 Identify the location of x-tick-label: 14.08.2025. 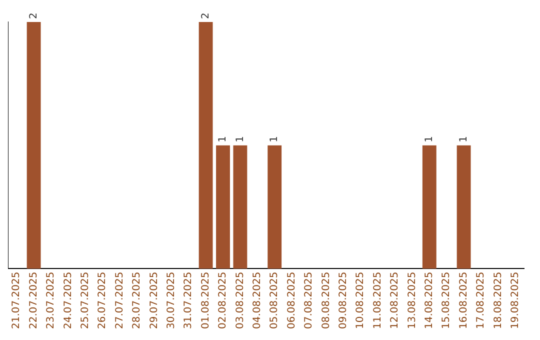
(429, 301).